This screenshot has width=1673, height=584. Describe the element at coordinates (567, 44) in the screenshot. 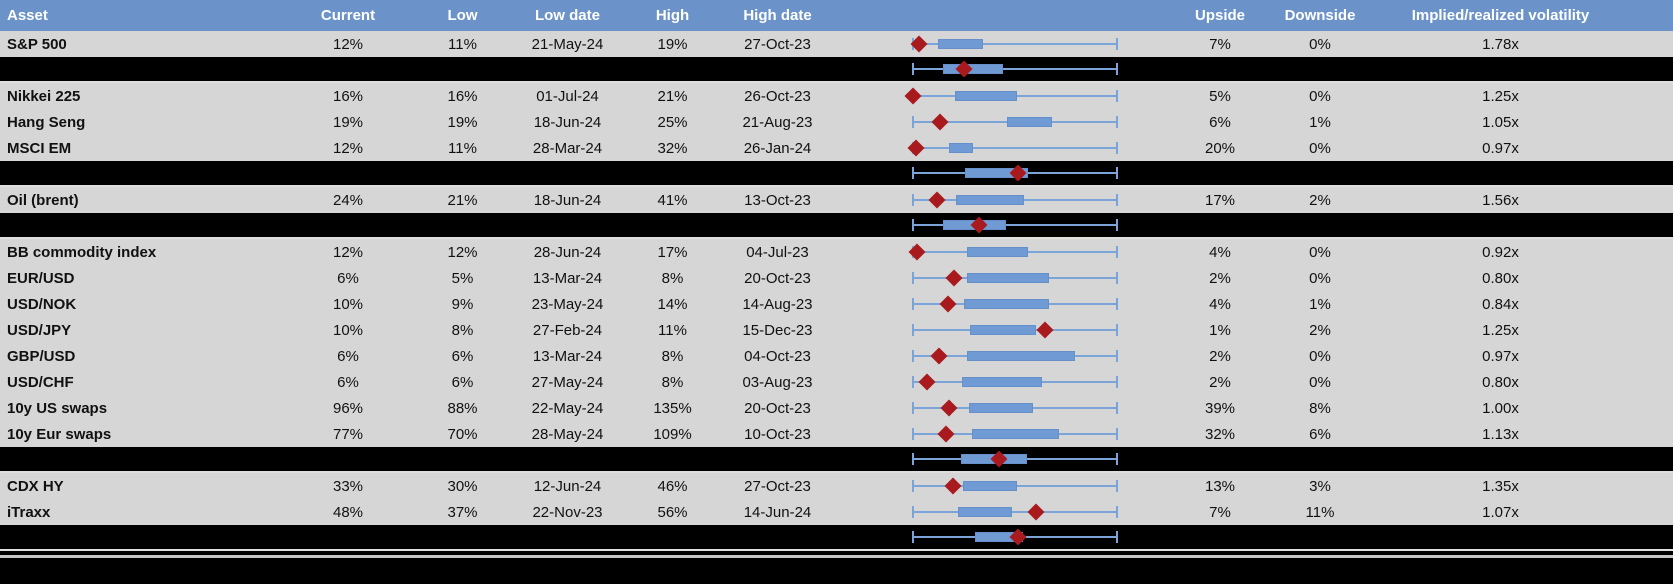

I see `low-date-cell: 21-May-24` at that location.